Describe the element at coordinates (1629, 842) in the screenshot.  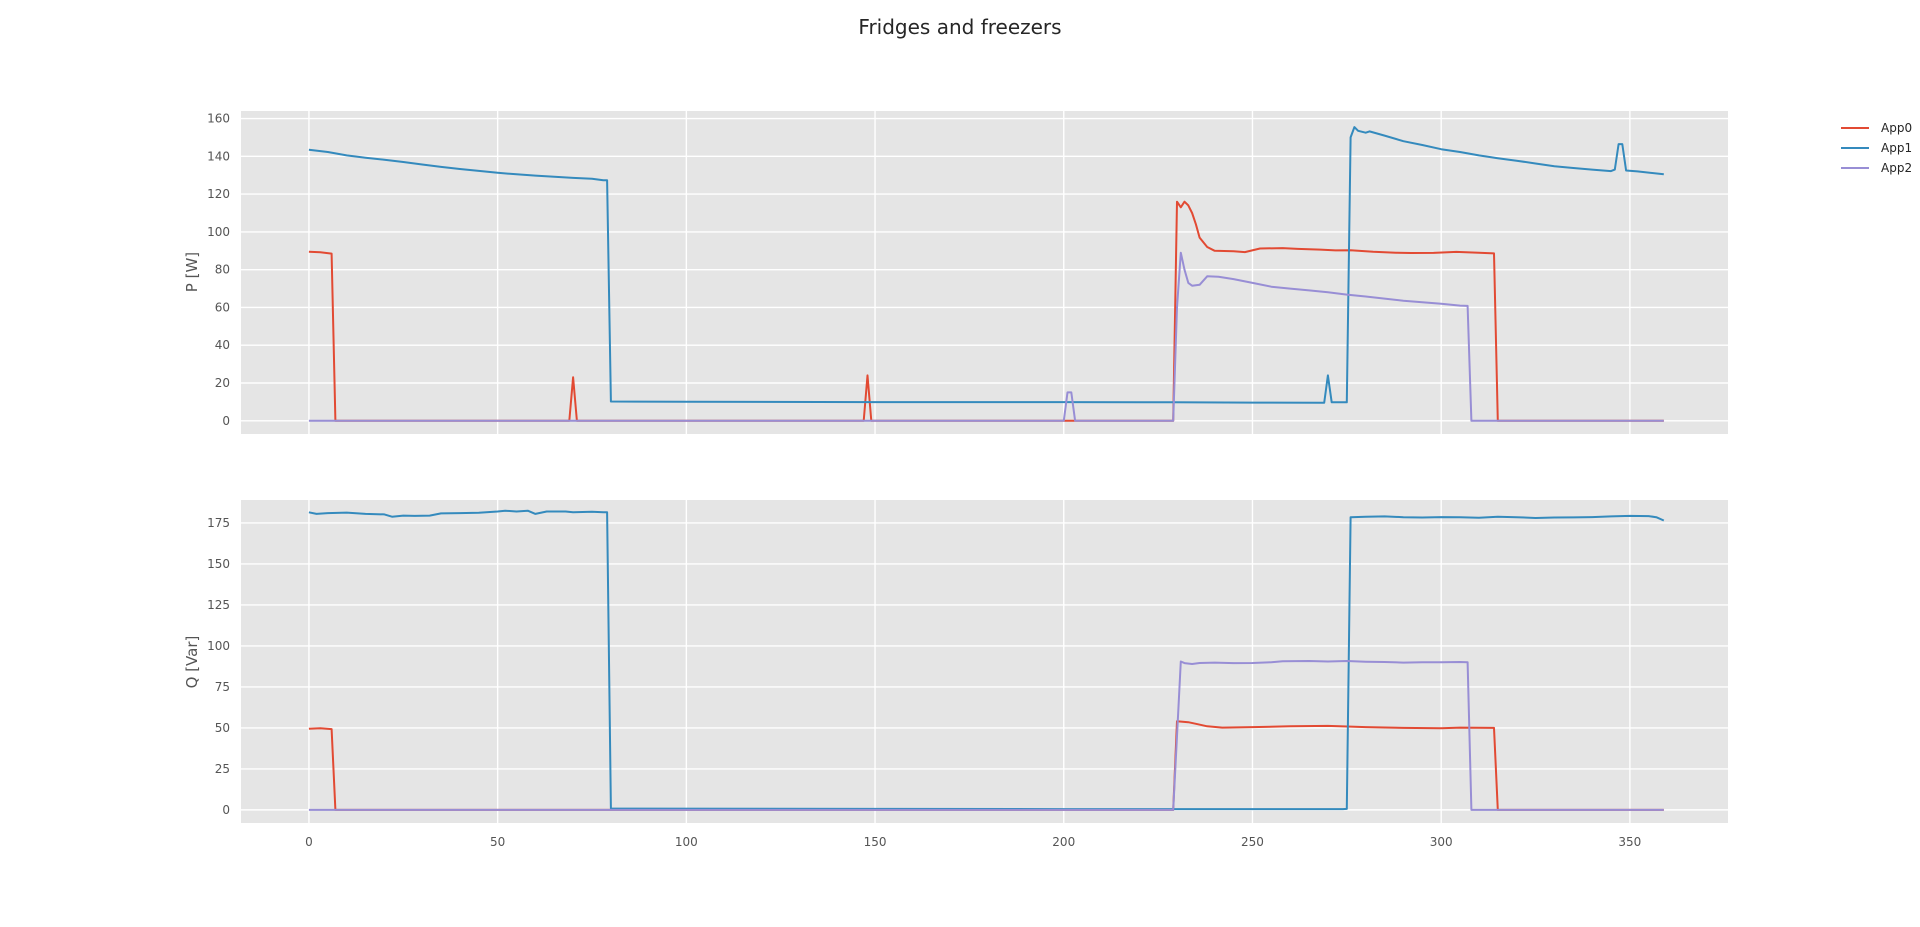
I see `x-tick-label-350: 350` at that location.